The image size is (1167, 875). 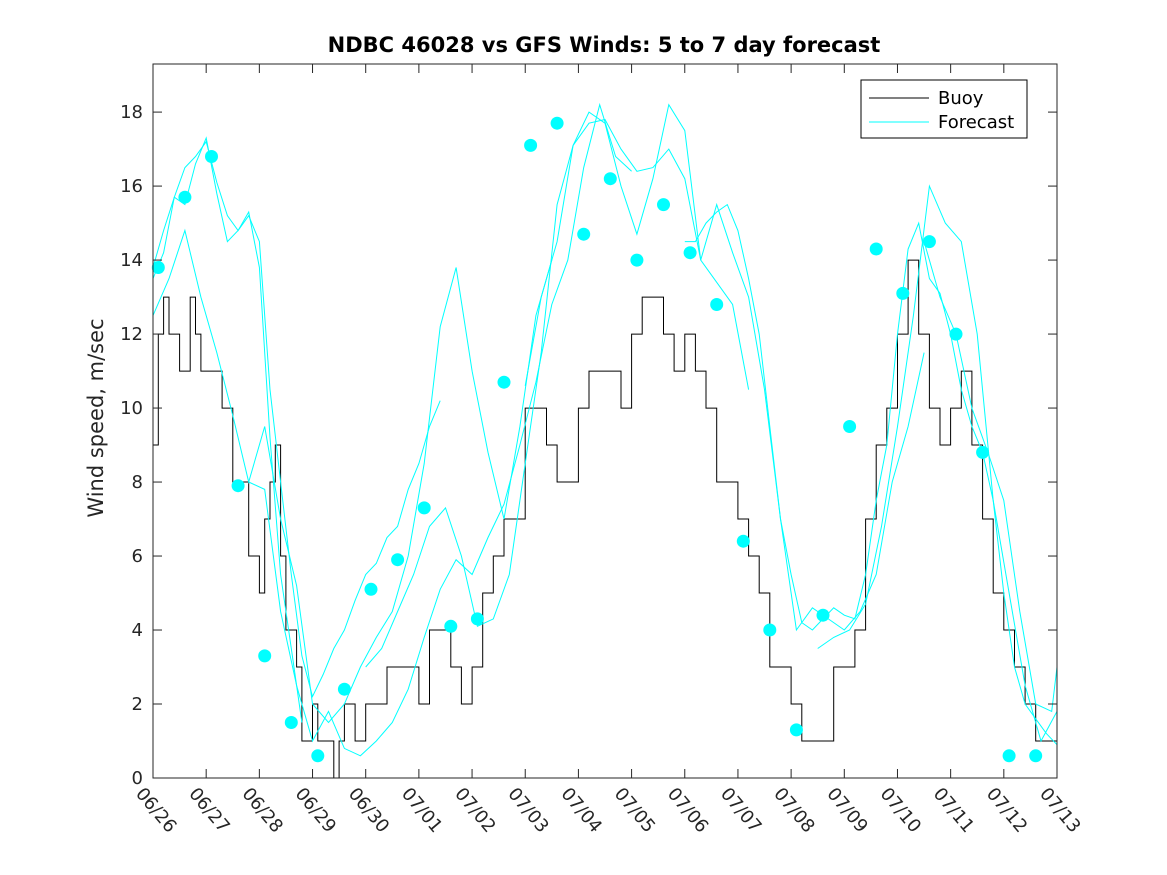 What do you see at coordinates (976, 122) in the screenshot?
I see `legend-forecast-label: Forecast` at bounding box center [976, 122].